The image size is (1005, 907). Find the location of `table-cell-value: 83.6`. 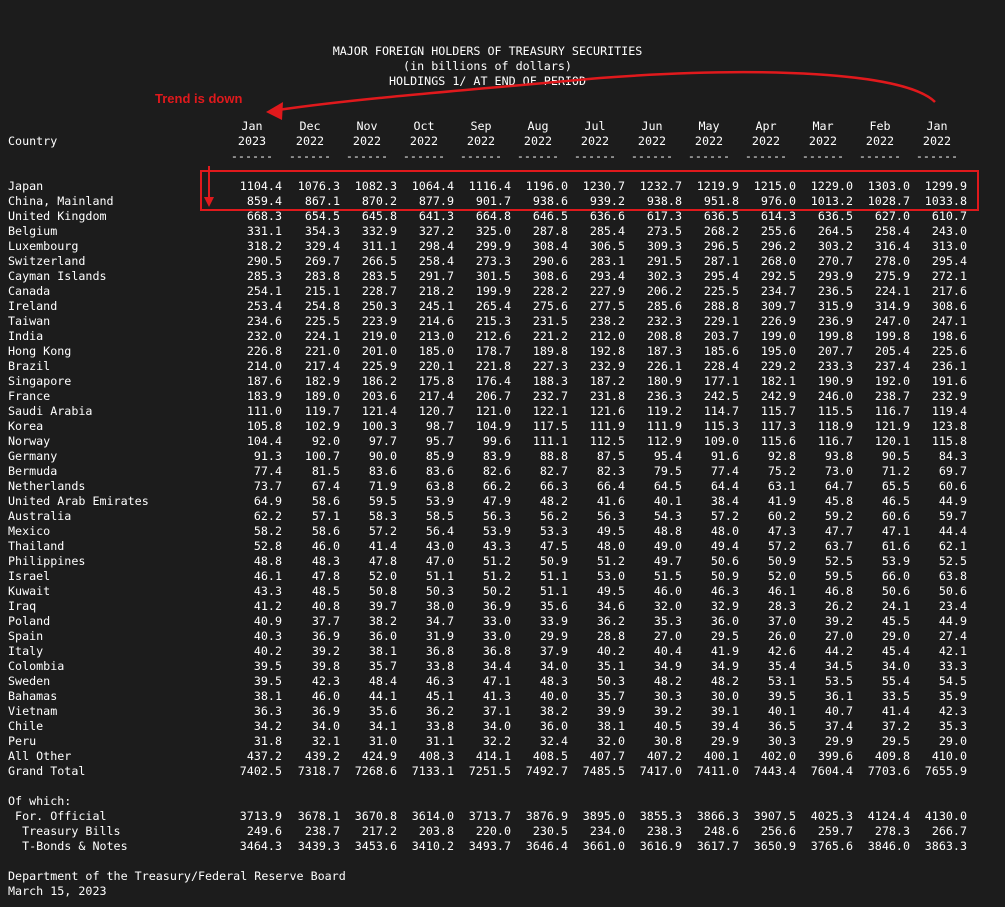

table-cell-value: 83.6 is located at coordinates (439, 471).